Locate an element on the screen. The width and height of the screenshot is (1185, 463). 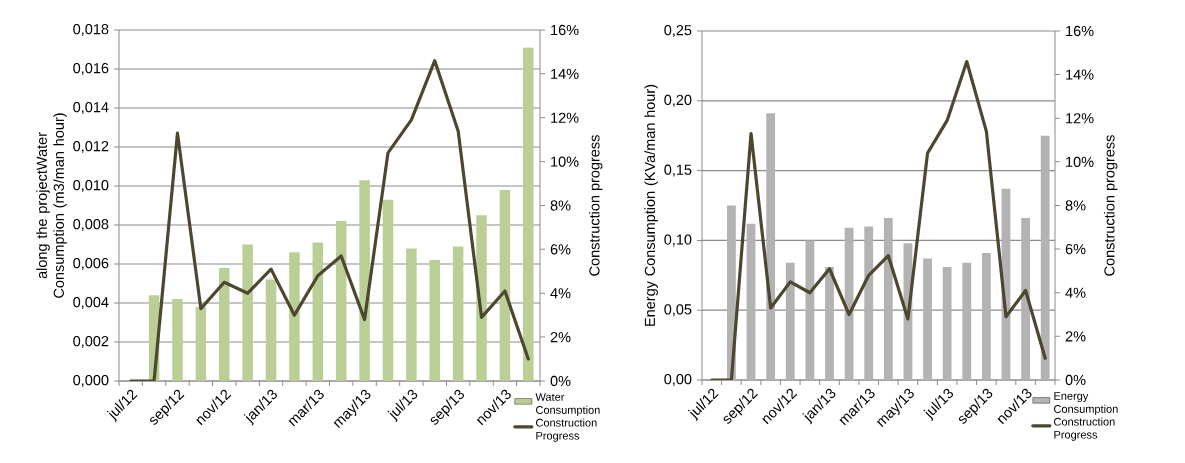
y-tick-label: 0,00 is located at coordinates (678, 380).